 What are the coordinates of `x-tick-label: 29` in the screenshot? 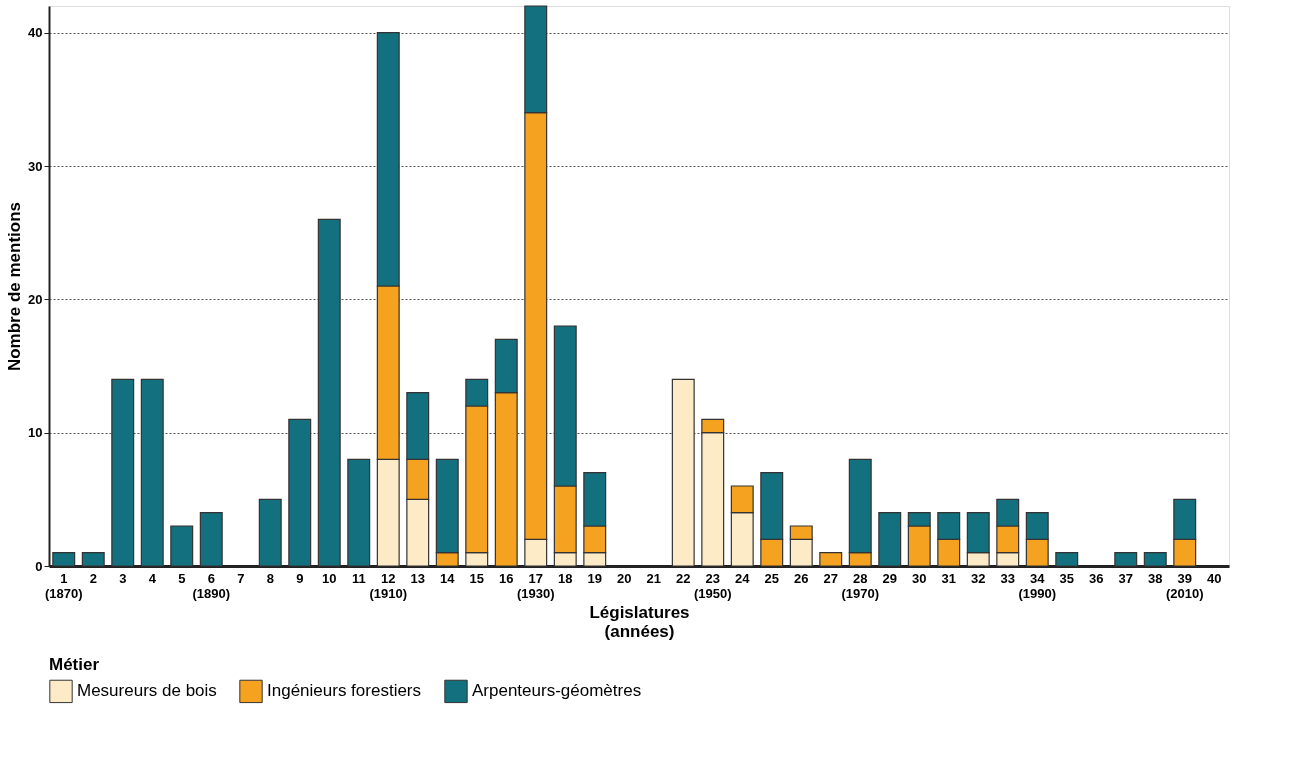 It's located at (889, 578).